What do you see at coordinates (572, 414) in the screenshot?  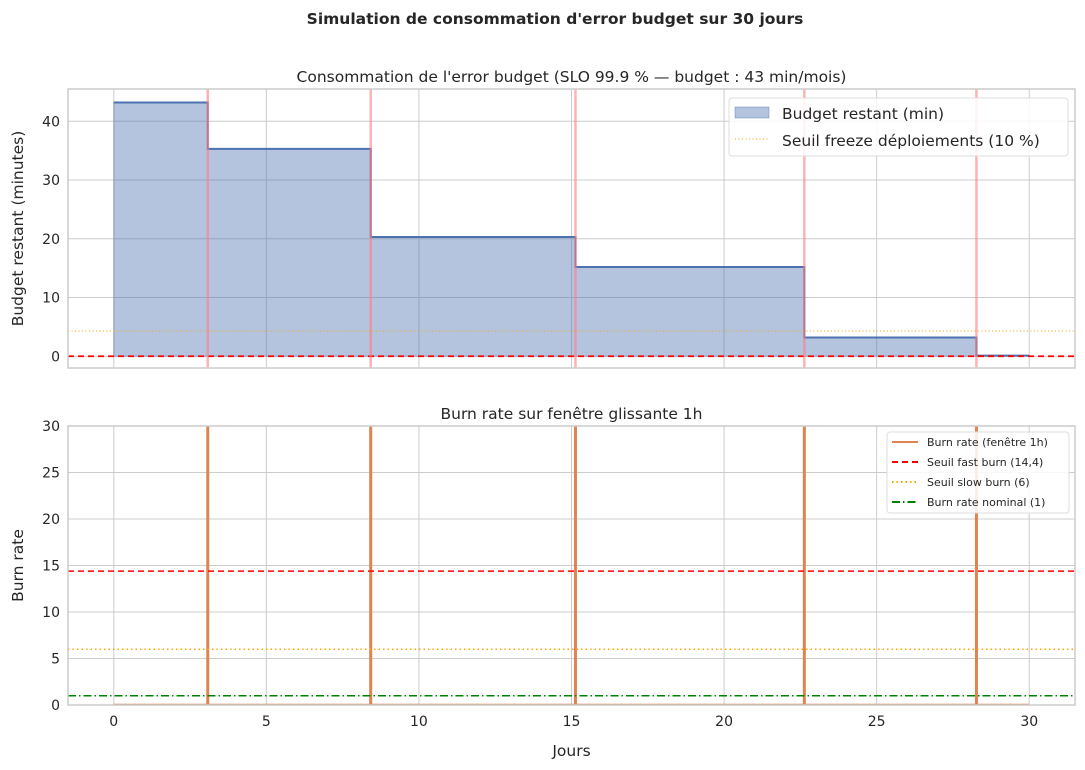 I see `axes-title: Burn rate sur fenêtre glissante 1h` at bounding box center [572, 414].